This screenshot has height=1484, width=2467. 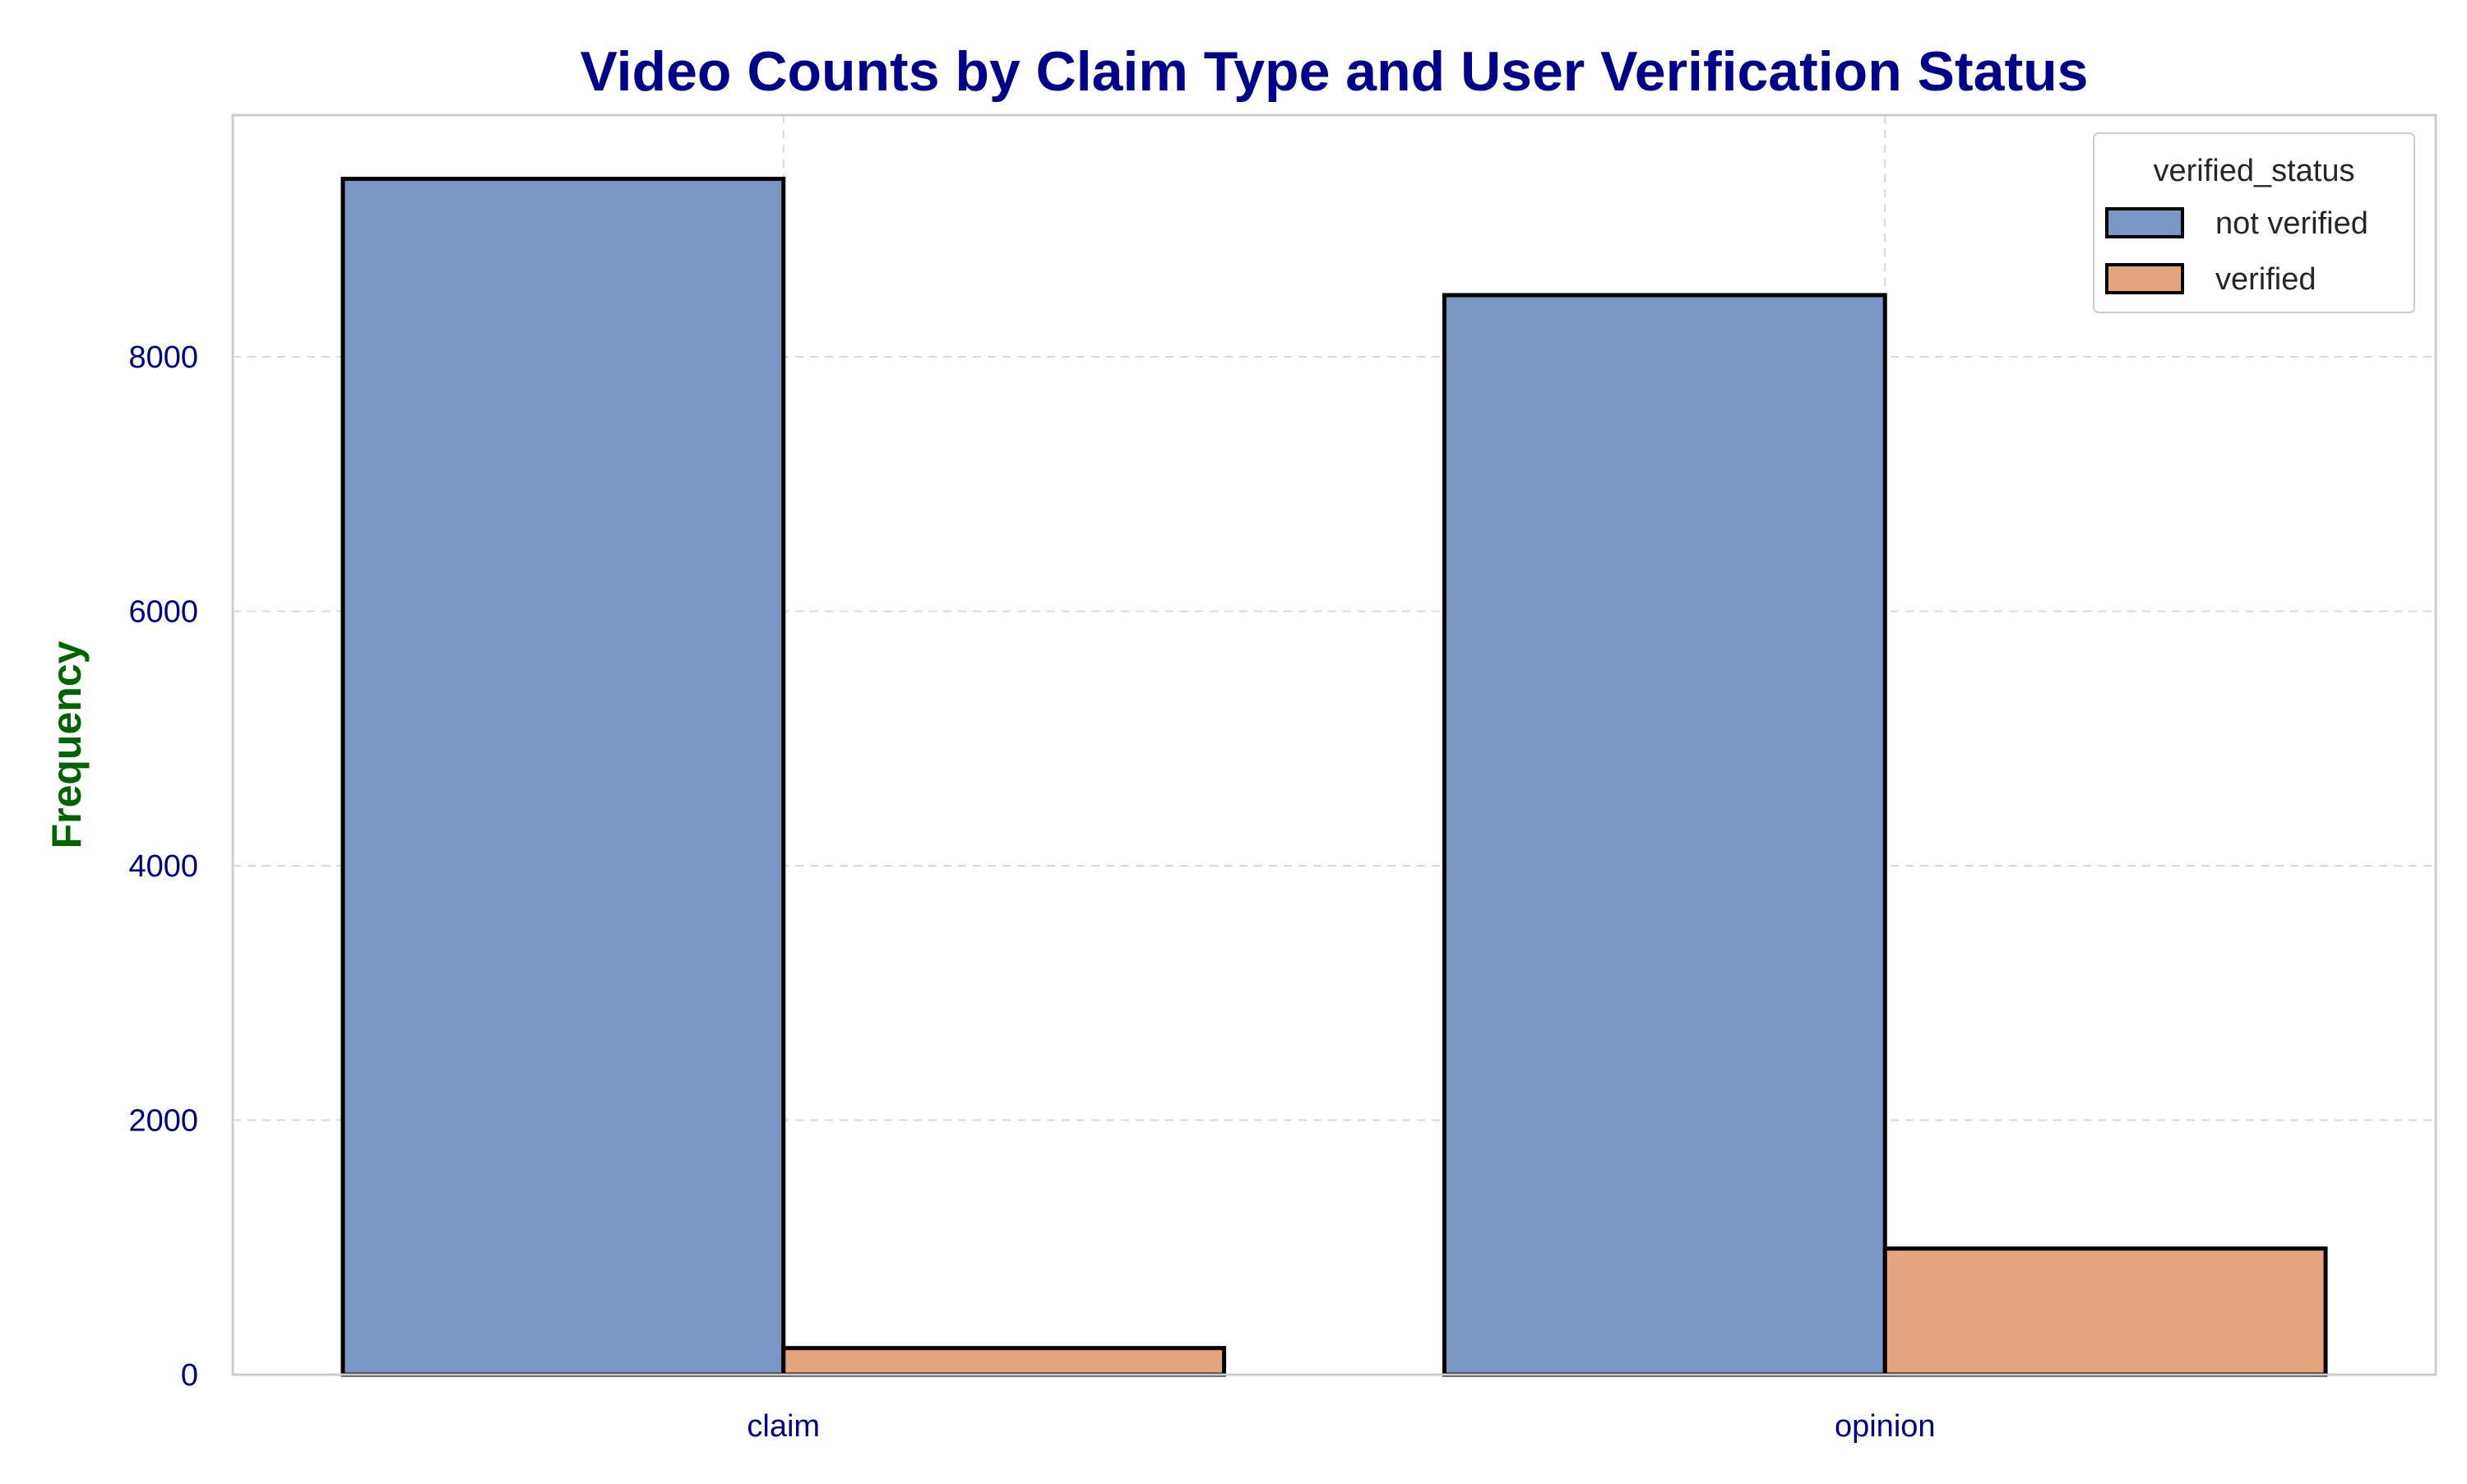 I want to click on legend-label-not-verified: not verified, so click(x=2291, y=224).